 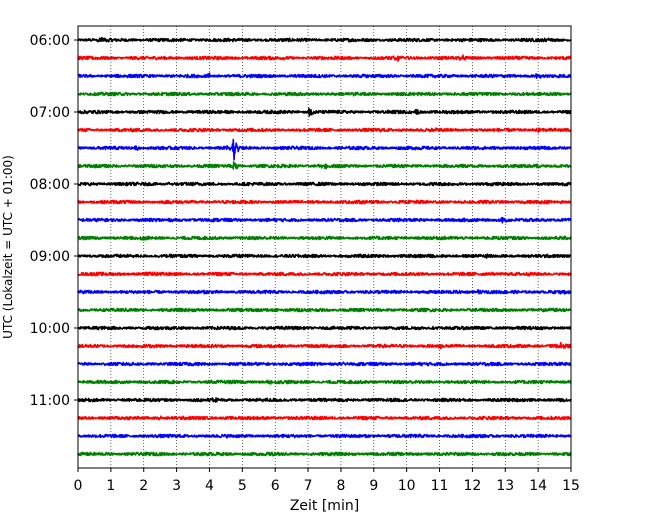 What do you see at coordinates (50, 257) in the screenshot?
I see `y-tick-label: 09:00` at bounding box center [50, 257].